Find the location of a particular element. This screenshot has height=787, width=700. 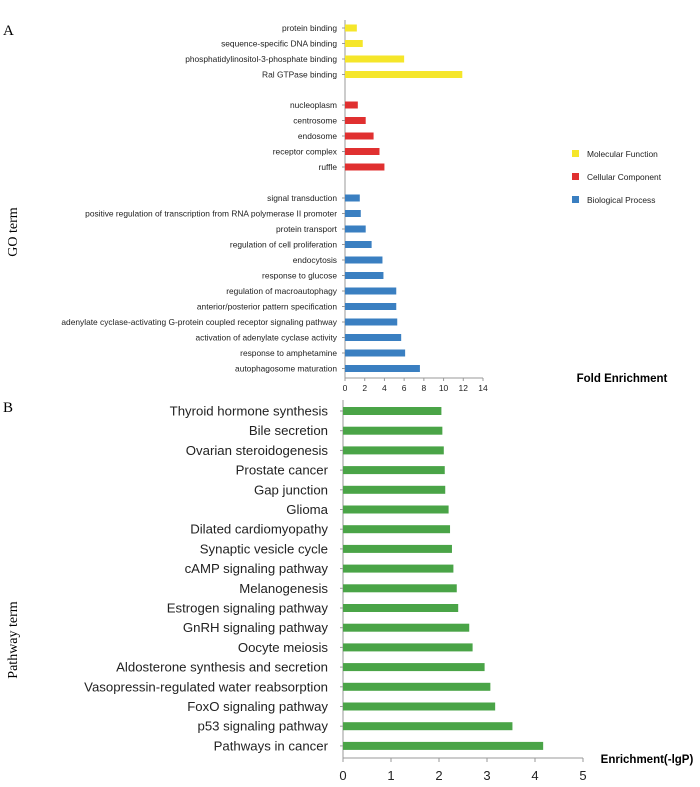

pathway-bar-aldosterone-synthesis-and-secretion is located at coordinates (414, 667).